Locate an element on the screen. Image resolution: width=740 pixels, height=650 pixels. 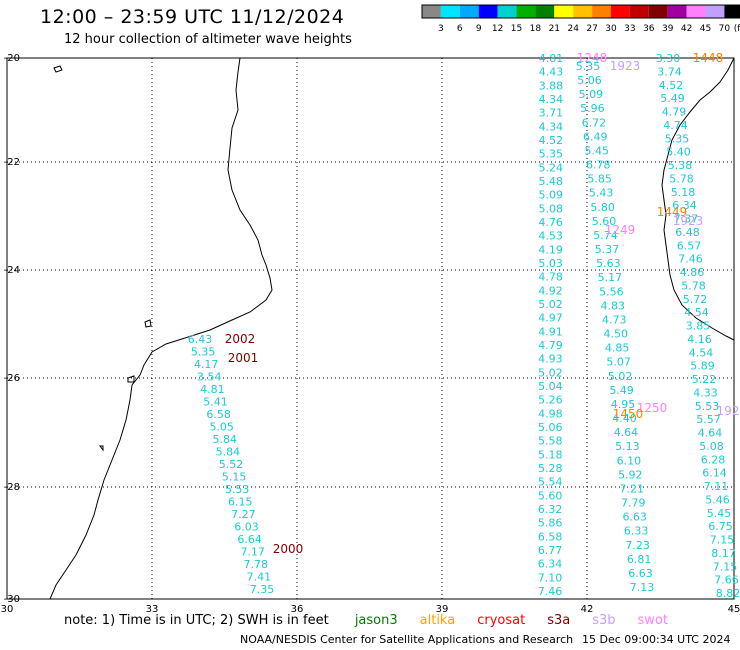
africa-coastline is located at coordinates (698, 199).